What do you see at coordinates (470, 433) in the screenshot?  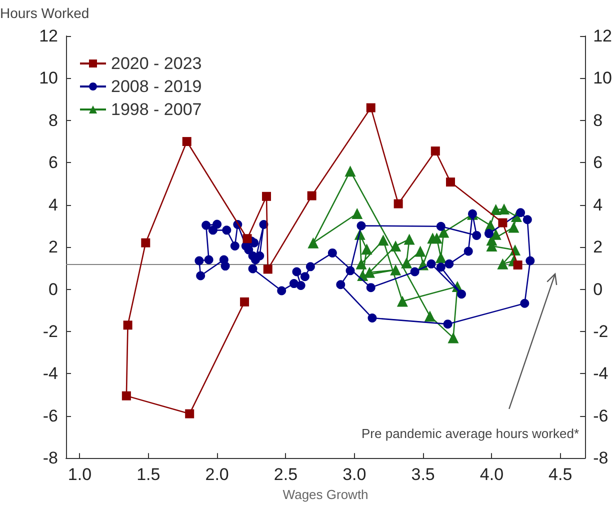 I see `annotation: Pre pandemic average hours worked*` at bounding box center [470, 433].